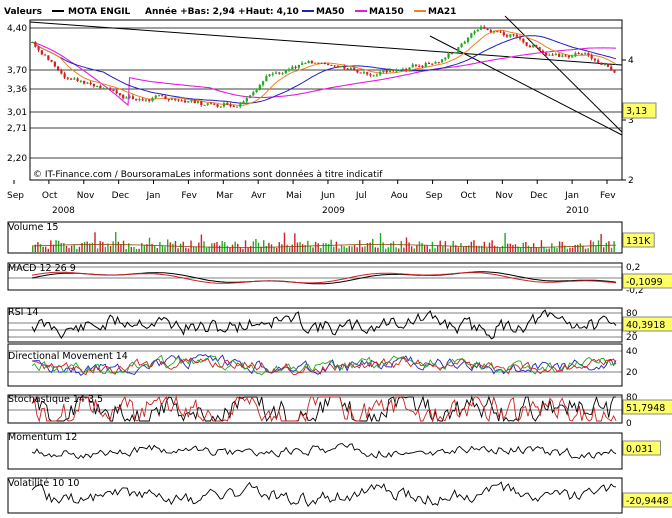 The width and height of the screenshot is (672, 518). I want to click on price-tick-right: 2, so click(631, 181).